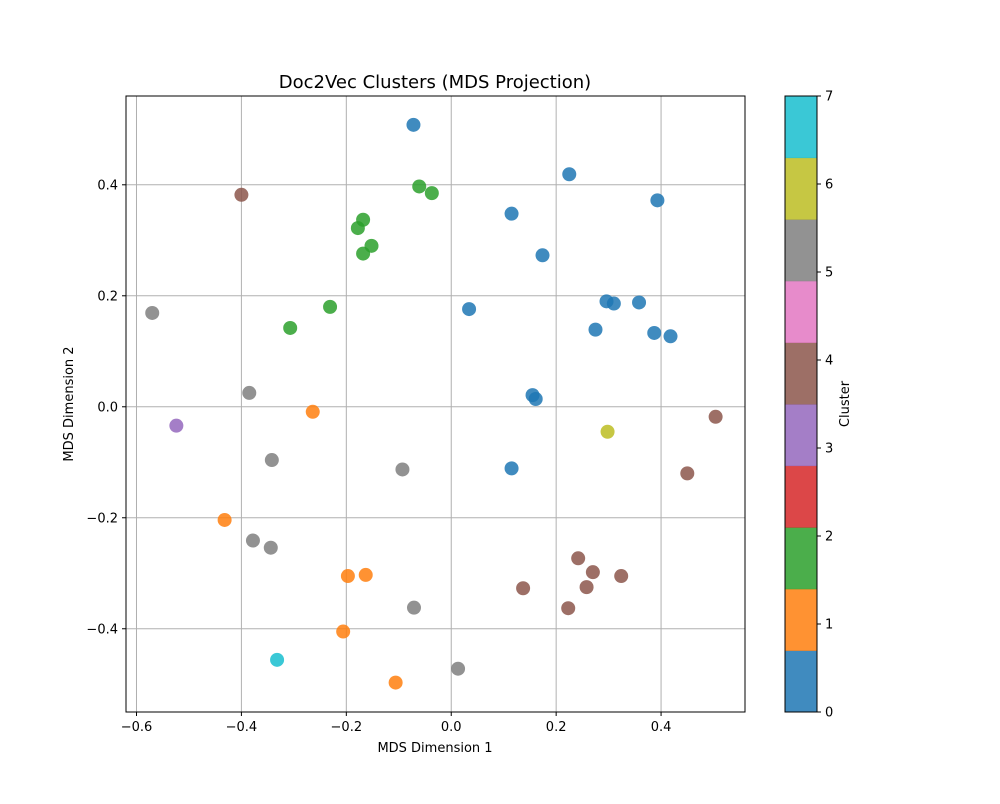 The height and width of the screenshot is (804, 1000). I want to click on x-axis-ticks: −0.6 −0.4 −0.2 0.0 0.2 0.4, so click(396, 723).